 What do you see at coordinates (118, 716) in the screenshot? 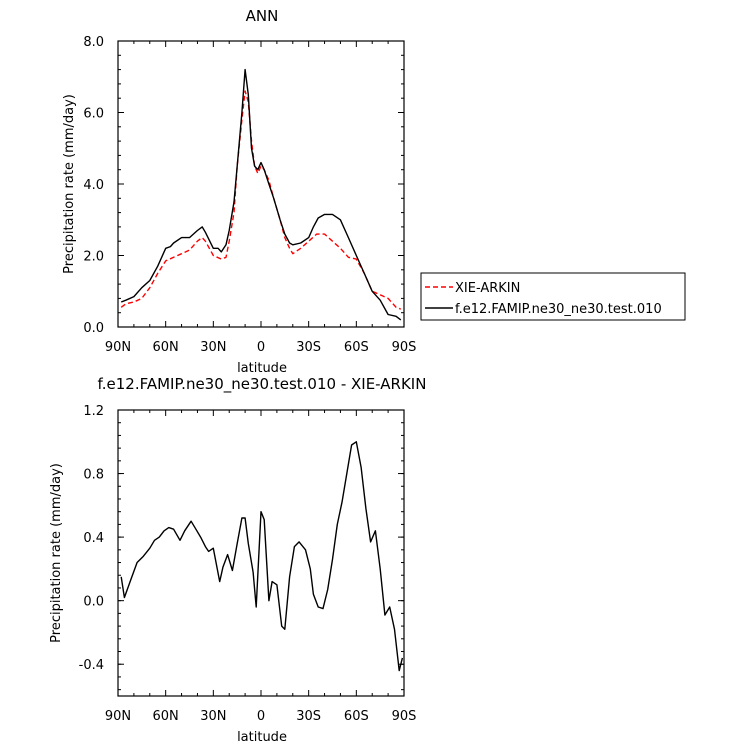
I see `x-tick-label-bottom-0: 90N` at bounding box center [118, 716].